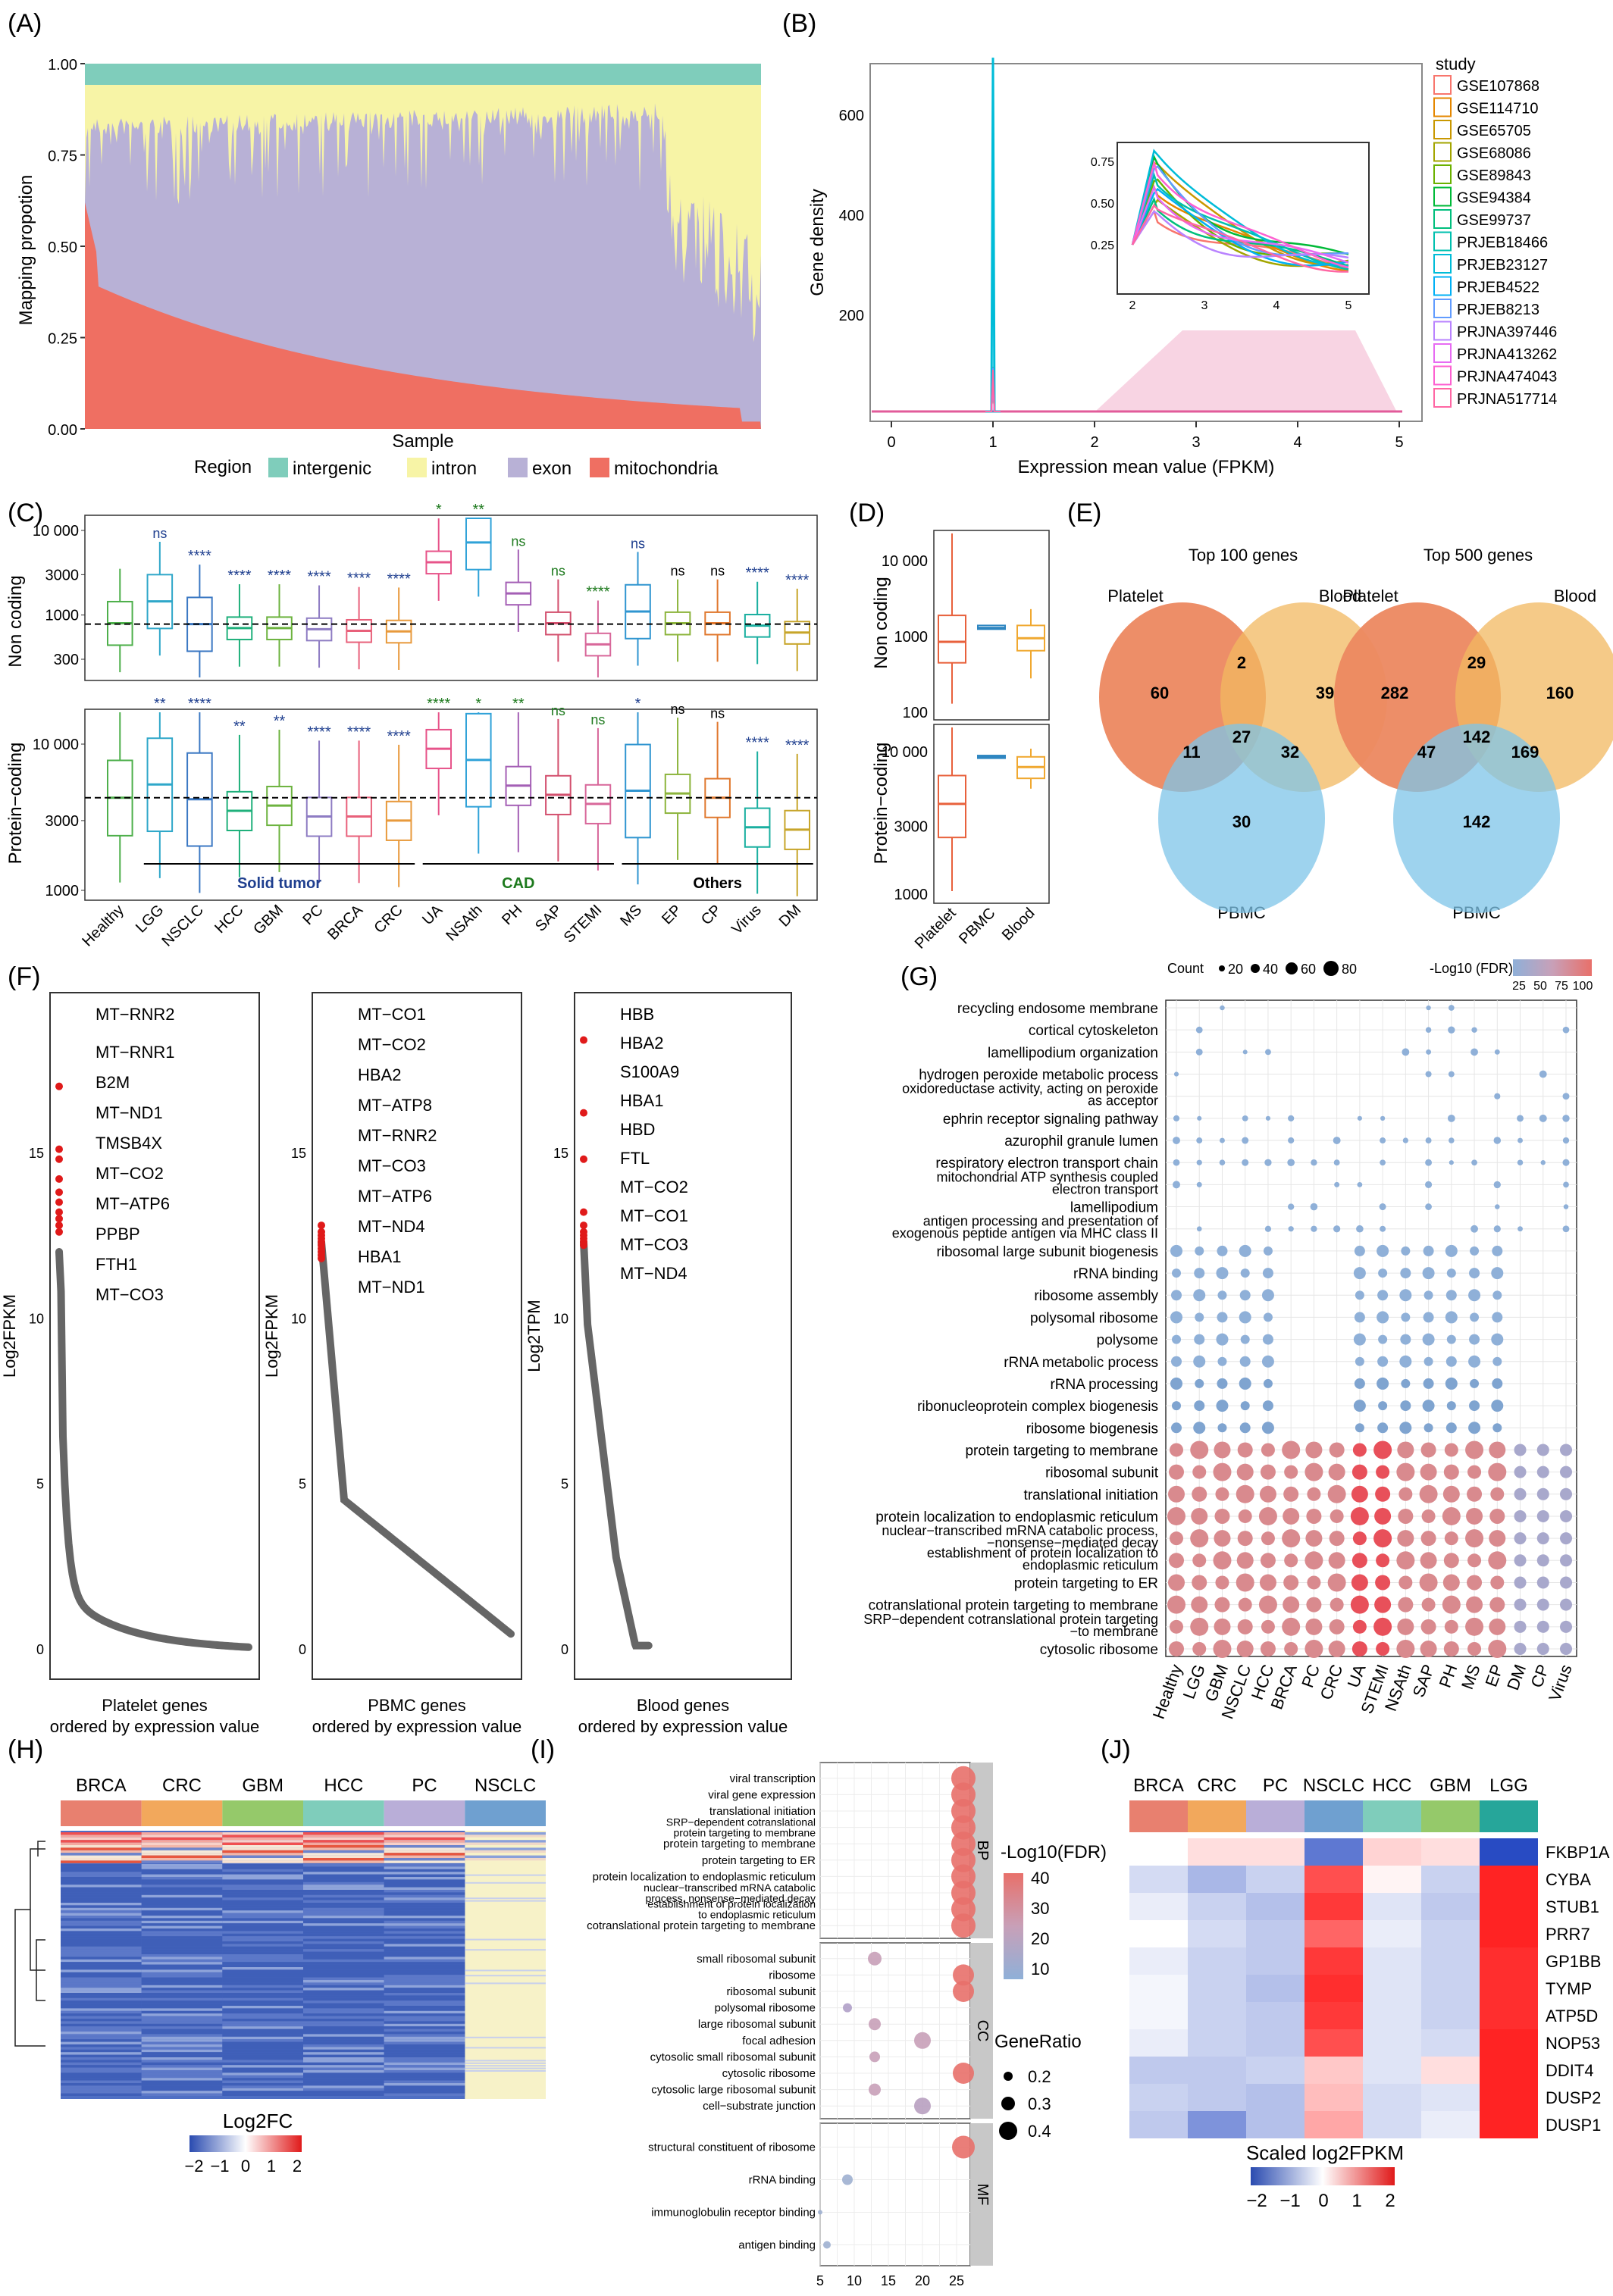 The image size is (1613, 2296). I want to click on f-gene-label: PPBP, so click(118, 1234).